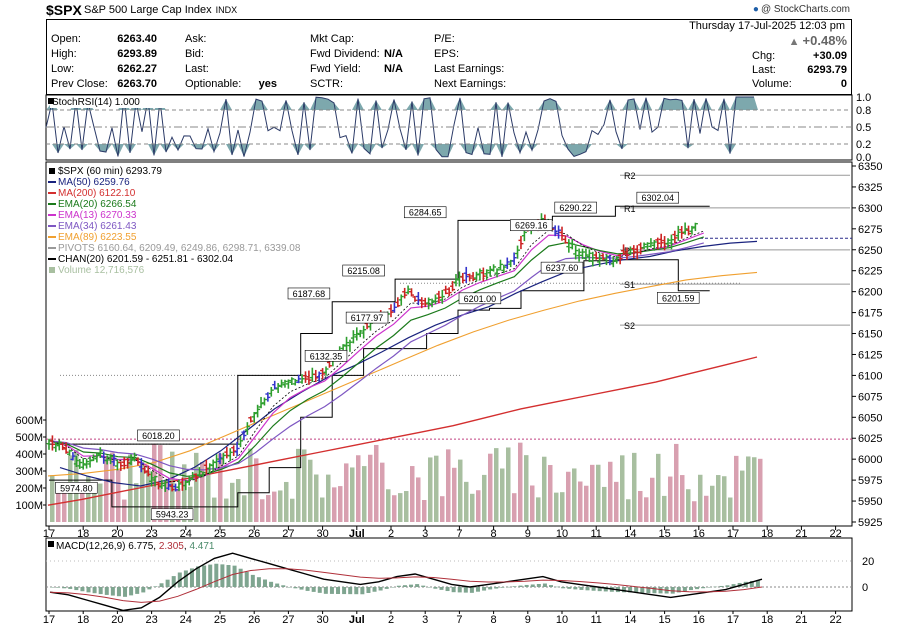  I want to click on annotation-label: 6201.59, so click(678, 298).